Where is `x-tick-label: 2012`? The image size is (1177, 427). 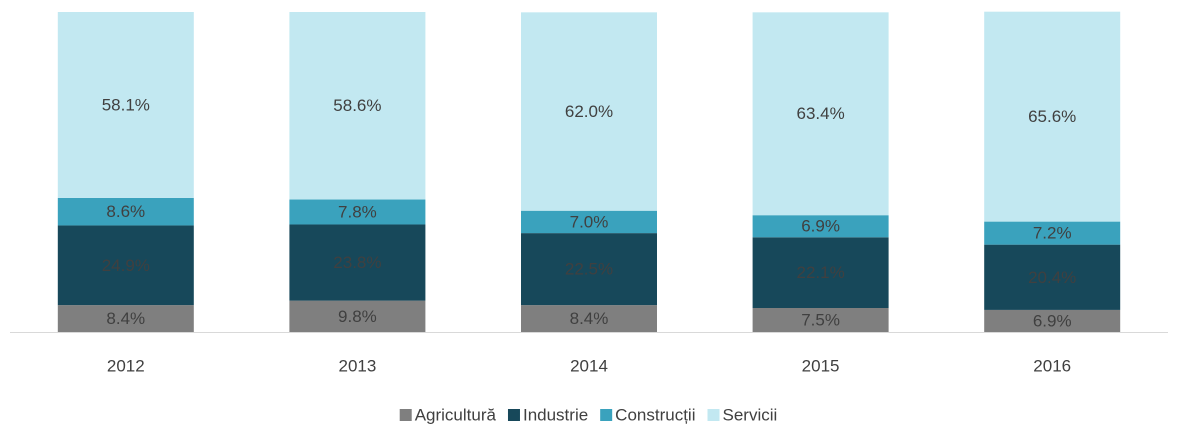
x-tick-label: 2012 is located at coordinates (126, 365).